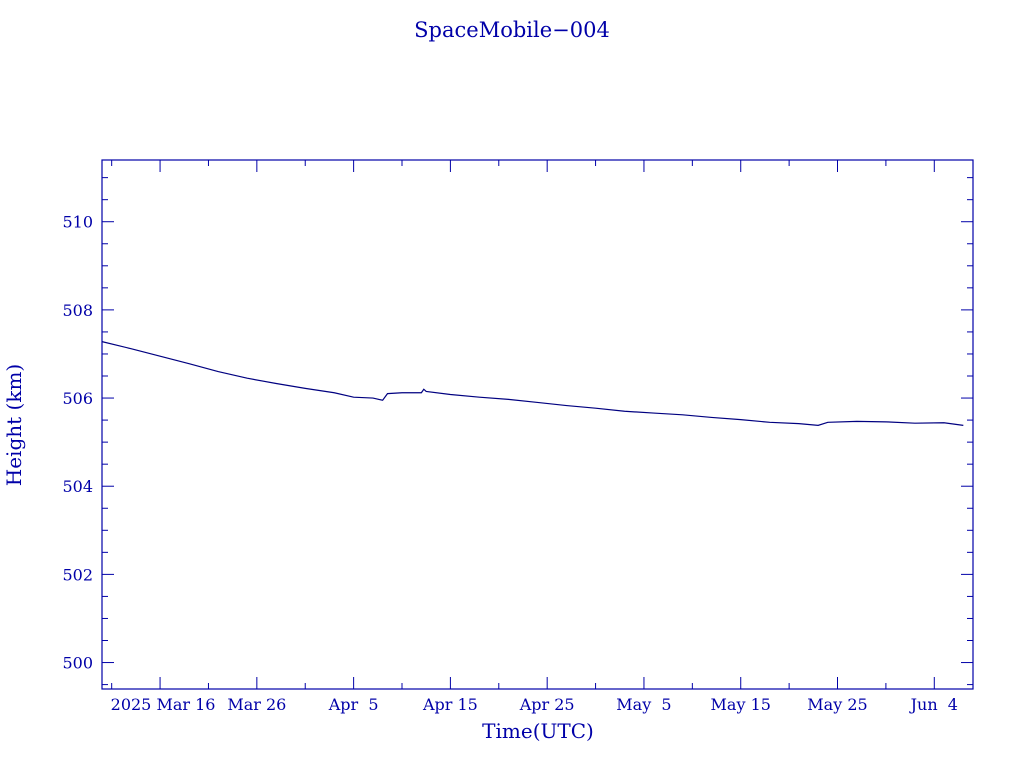  I want to click on chart-title: SpaceMobile−004, so click(512, 30).